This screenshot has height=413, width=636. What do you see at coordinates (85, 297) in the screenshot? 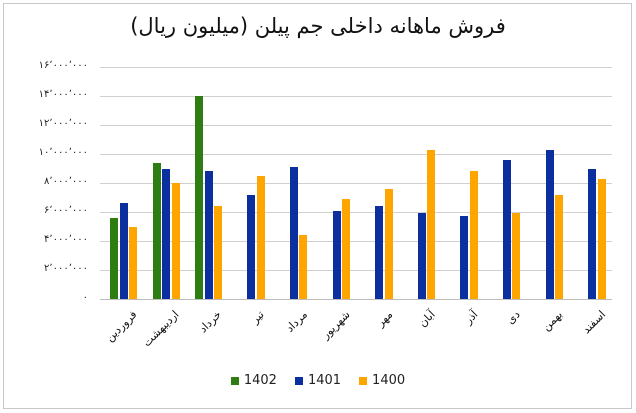
I see `y-tick-label: ۰` at bounding box center [85, 297].